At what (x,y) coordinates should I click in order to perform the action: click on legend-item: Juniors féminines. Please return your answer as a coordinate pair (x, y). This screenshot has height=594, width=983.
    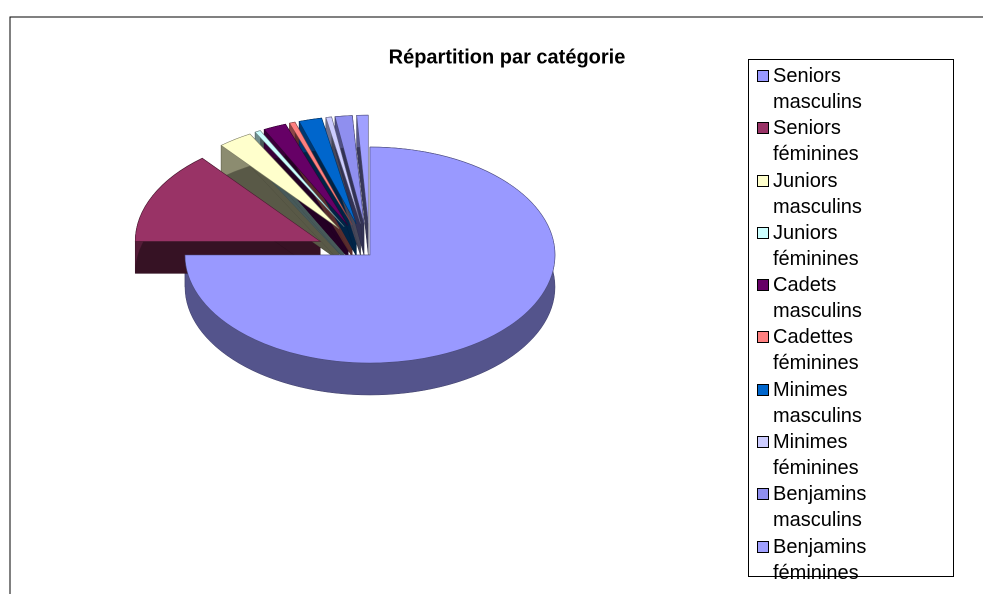
    Looking at the image, I should click on (855, 246).